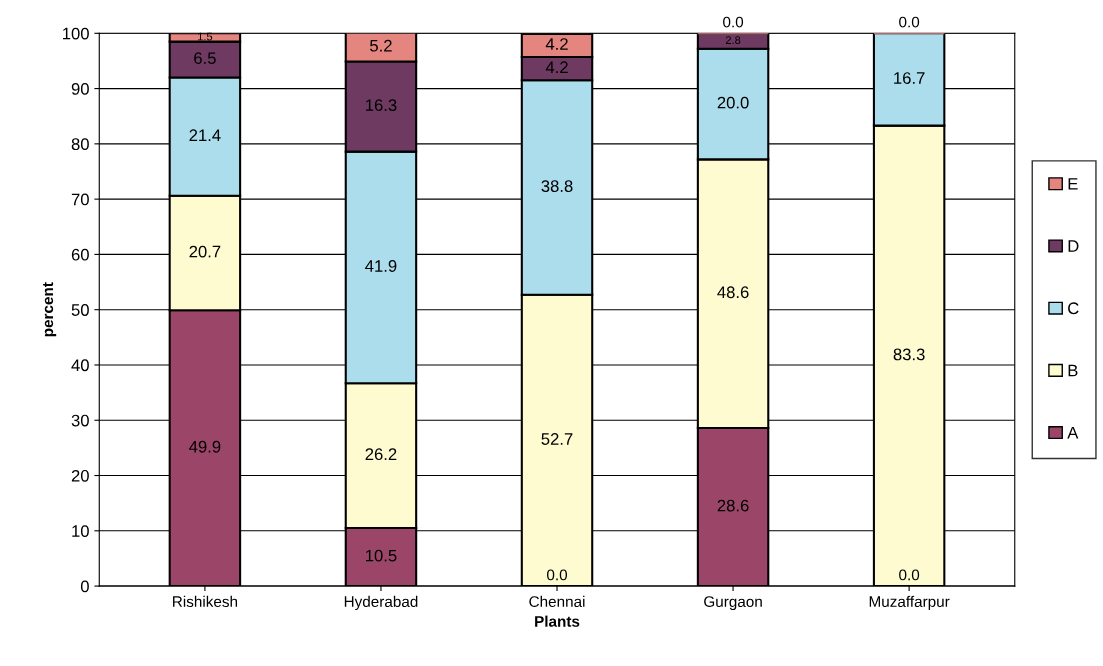 Image resolution: width=1103 pixels, height=666 pixels. Describe the element at coordinates (80, 475) in the screenshot. I see `y-tick-label: 20` at that location.